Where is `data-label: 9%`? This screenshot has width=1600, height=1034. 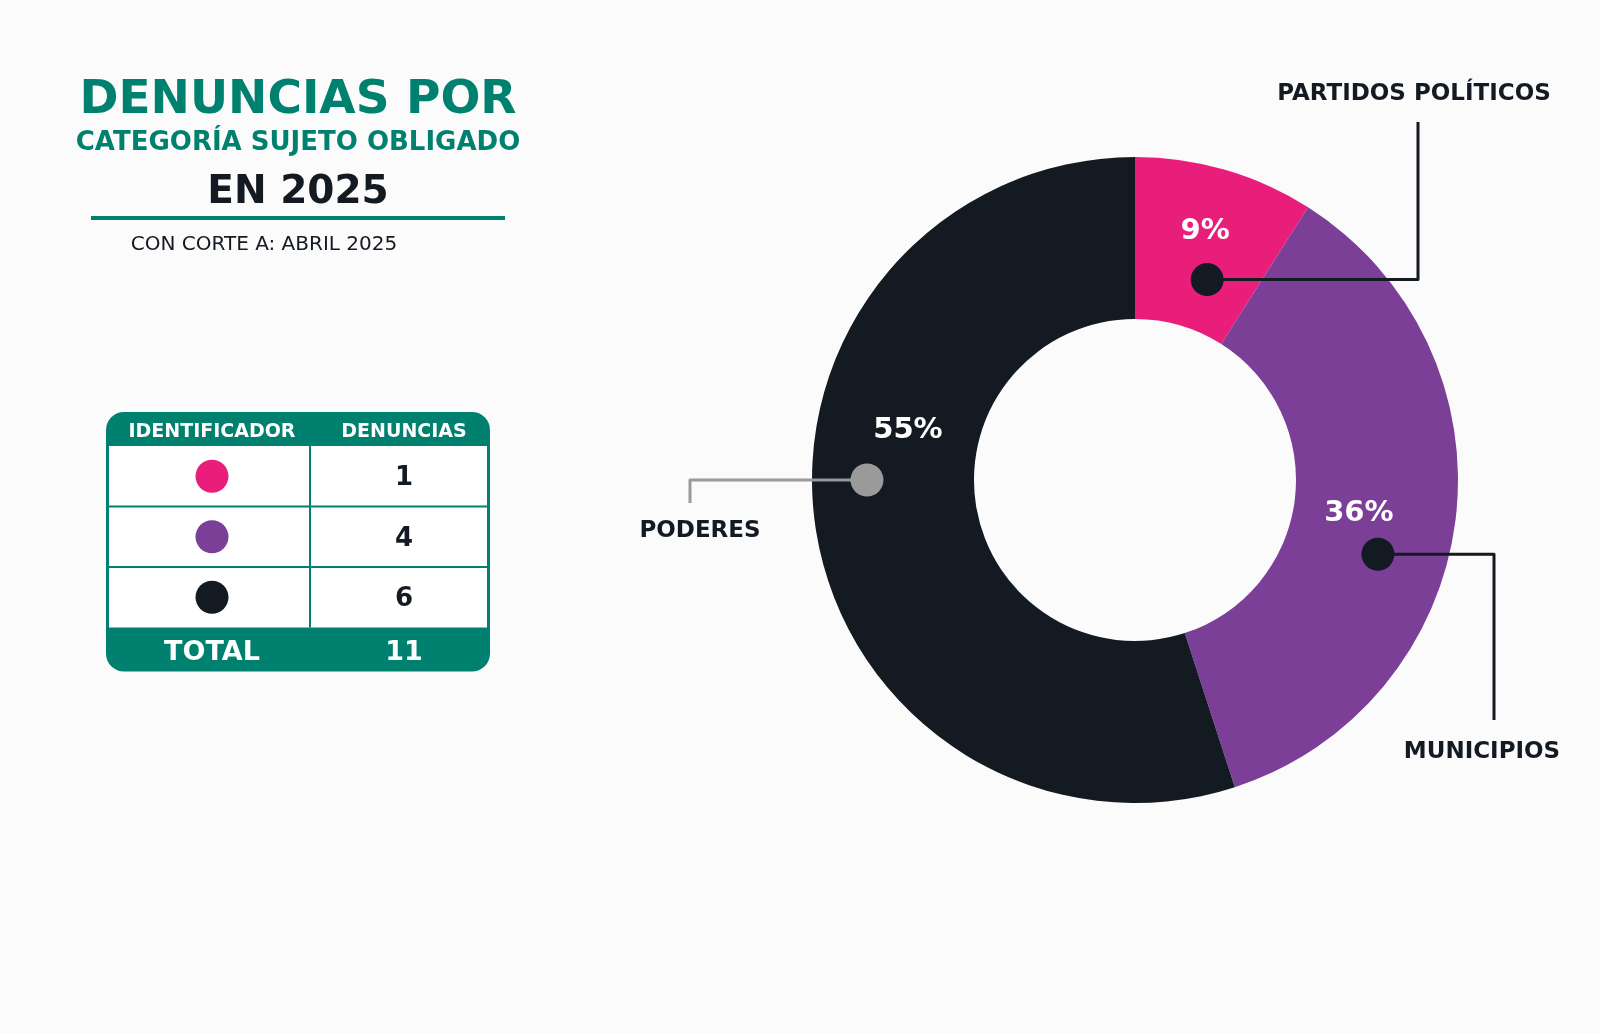
data-label: 9% is located at coordinates (1205, 228).